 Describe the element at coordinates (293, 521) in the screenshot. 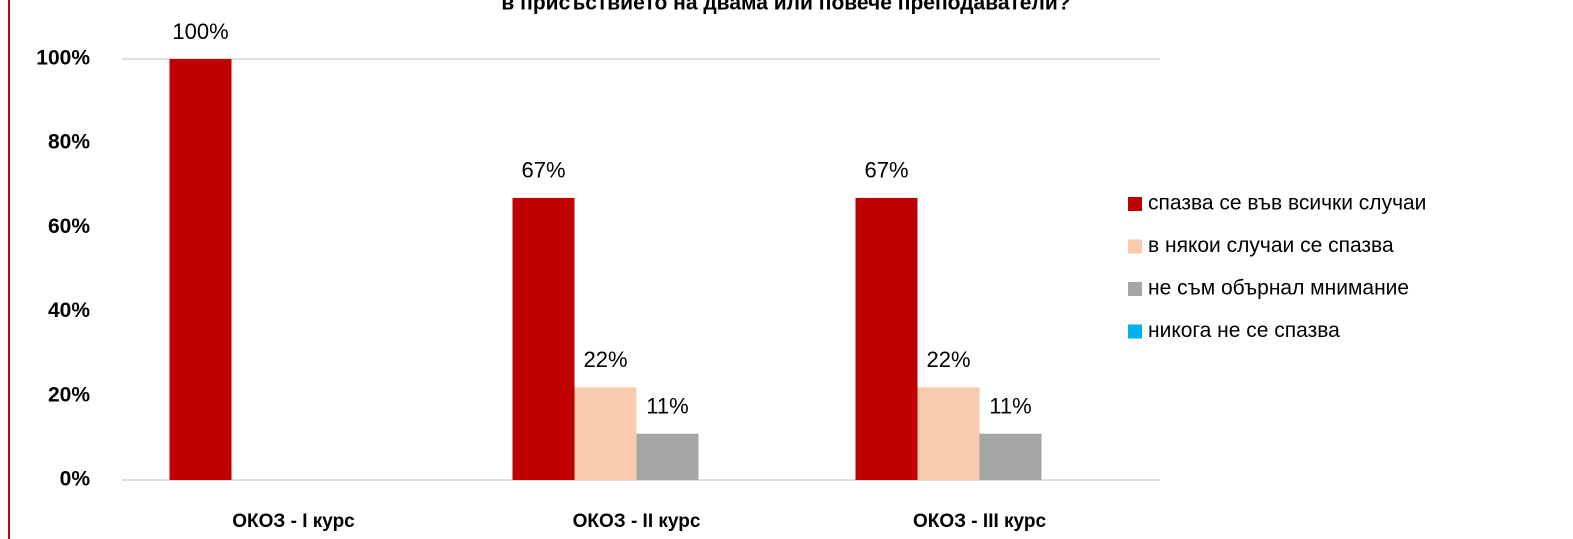

I see `x-tick-label: ОКОЗ - I курс` at that location.